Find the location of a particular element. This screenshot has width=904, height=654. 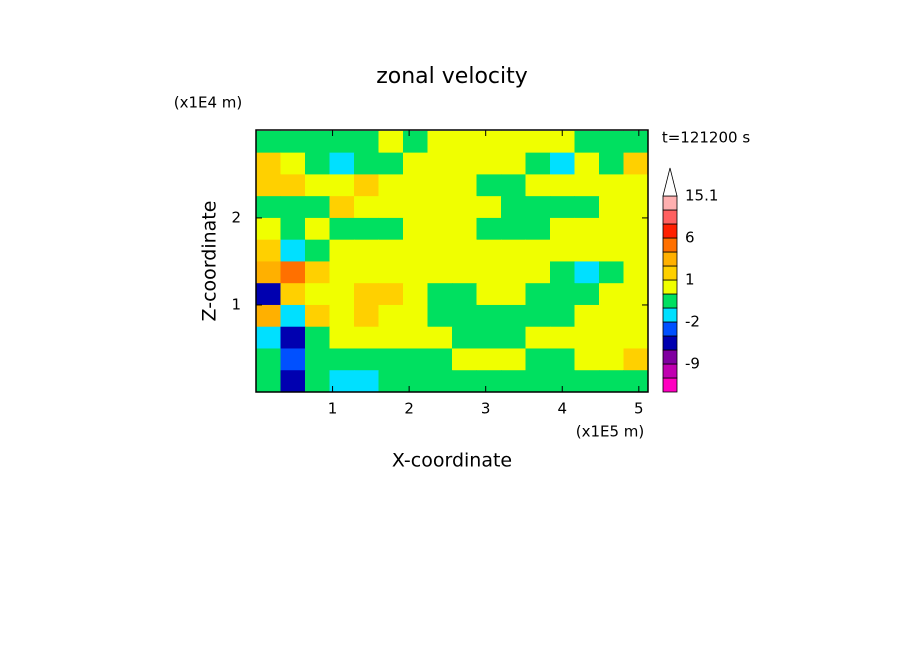

colorbar-tick-label: 15.1 is located at coordinates (701, 196).